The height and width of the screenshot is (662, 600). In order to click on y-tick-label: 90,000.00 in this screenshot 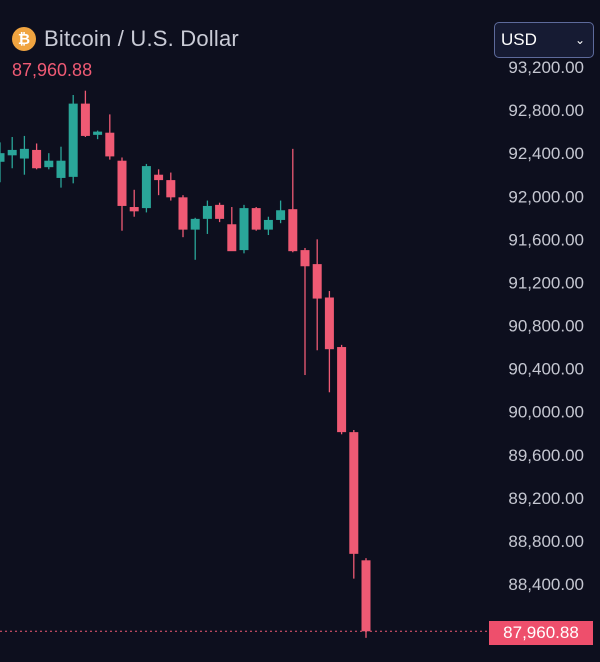, I will do `click(546, 412)`.